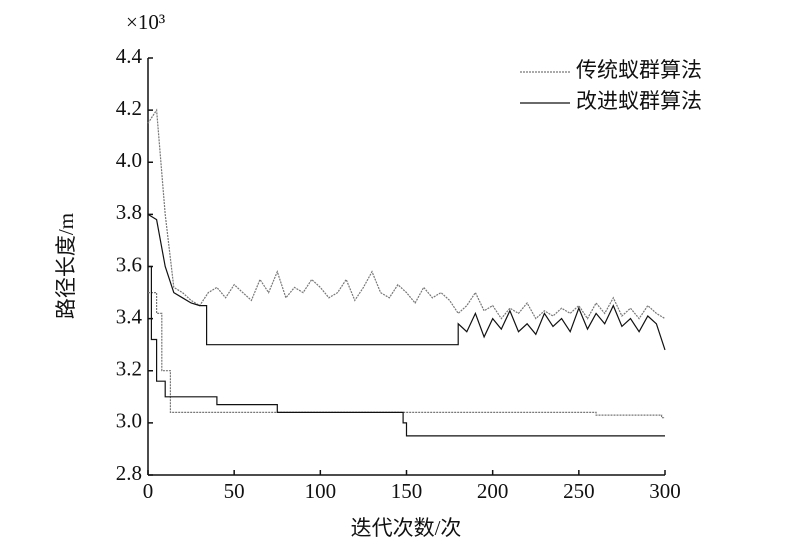 Image resolution: width=800 pixels, height=560 pixels. Describe the element at coordinates (145, 22) in the screenshot. I see `y-multiplier: ×10³` at that location.